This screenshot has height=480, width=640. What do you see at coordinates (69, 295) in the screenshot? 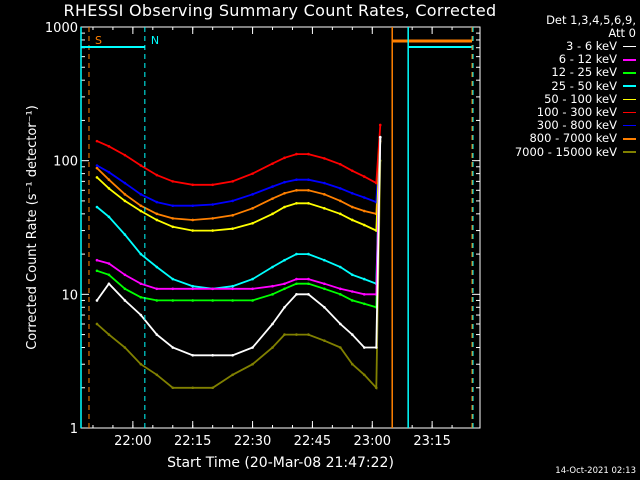
I see `y-tick-label: 10` at bounding box center [69, 295].